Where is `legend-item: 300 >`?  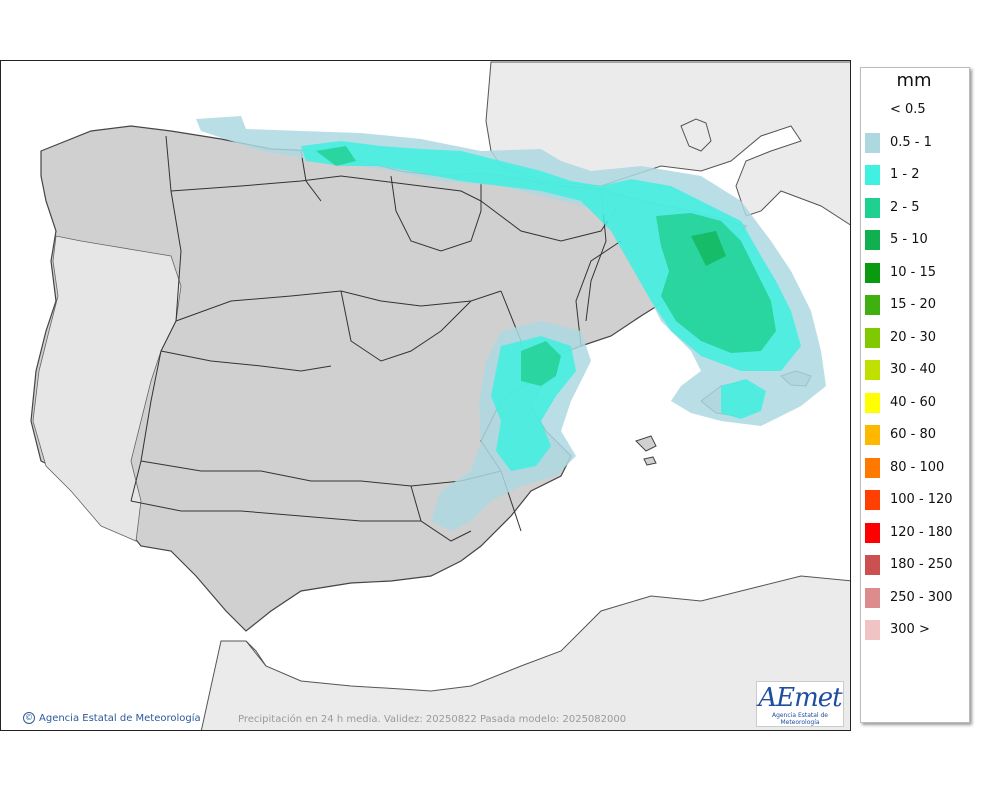 legend-item: 300 > is located at coordinates (915, 630).